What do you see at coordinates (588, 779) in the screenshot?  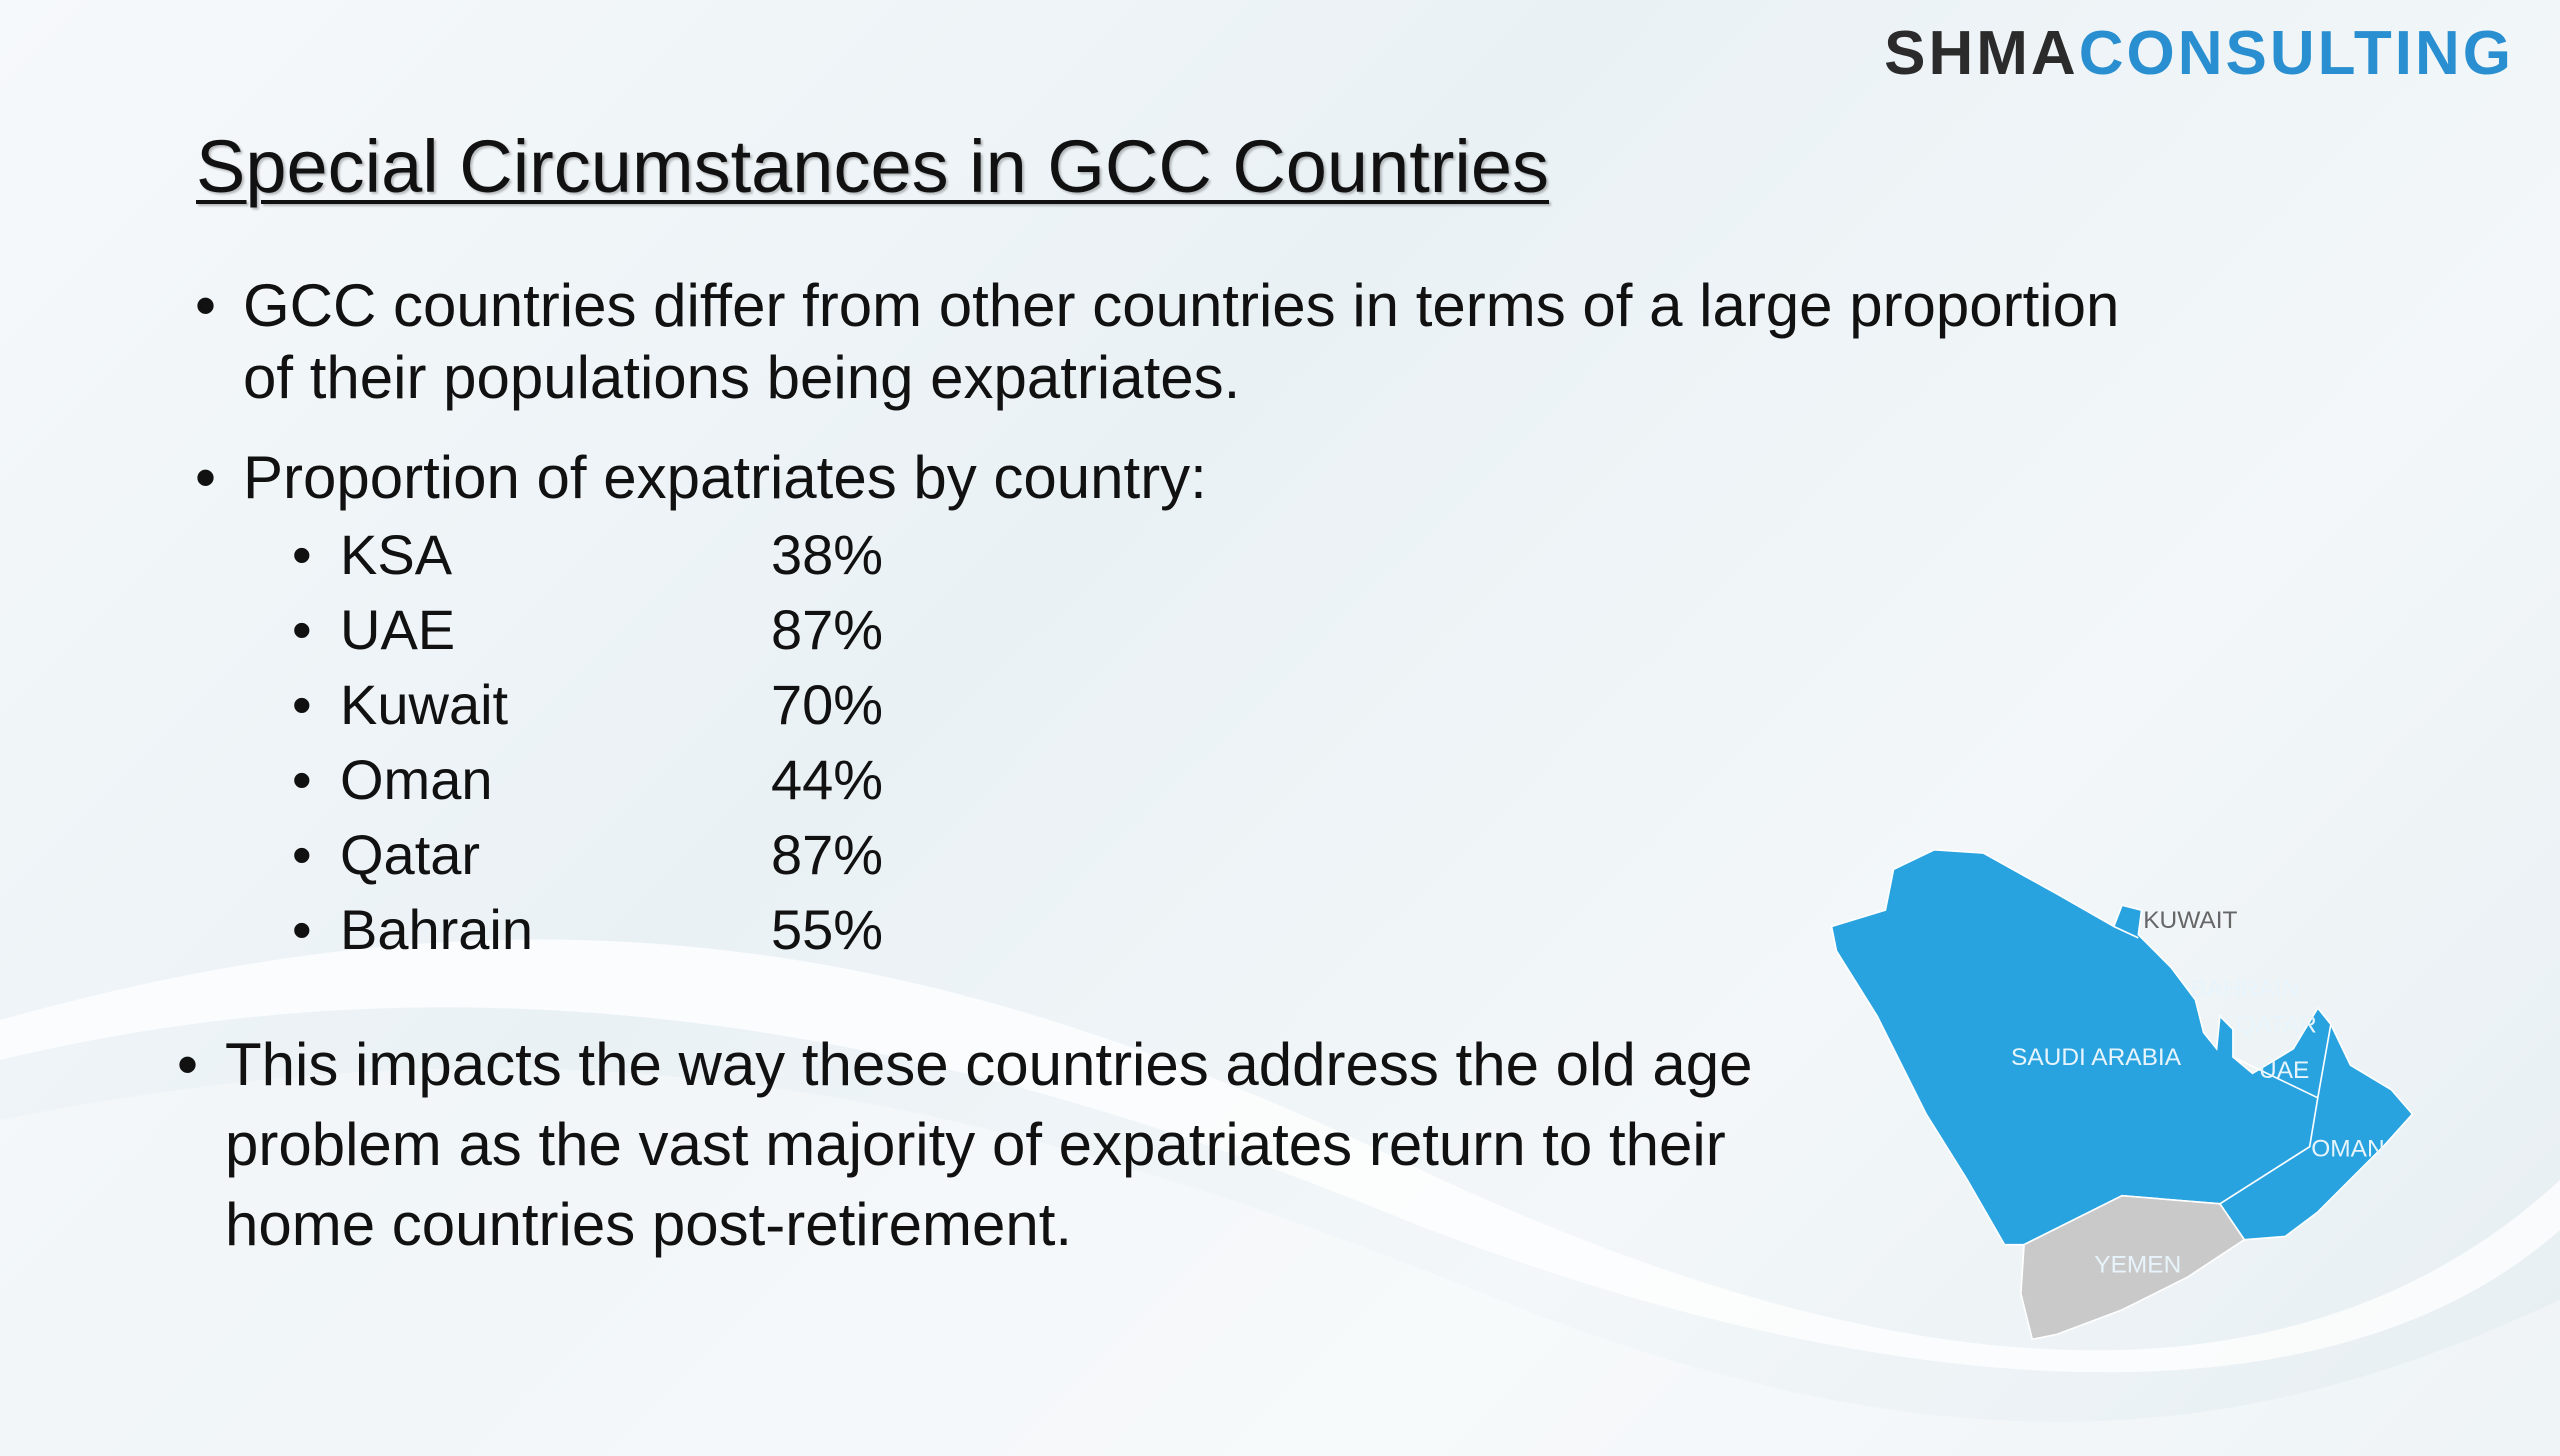 I see `country-row: • Oman 44%` at bounding box center [588, 779].